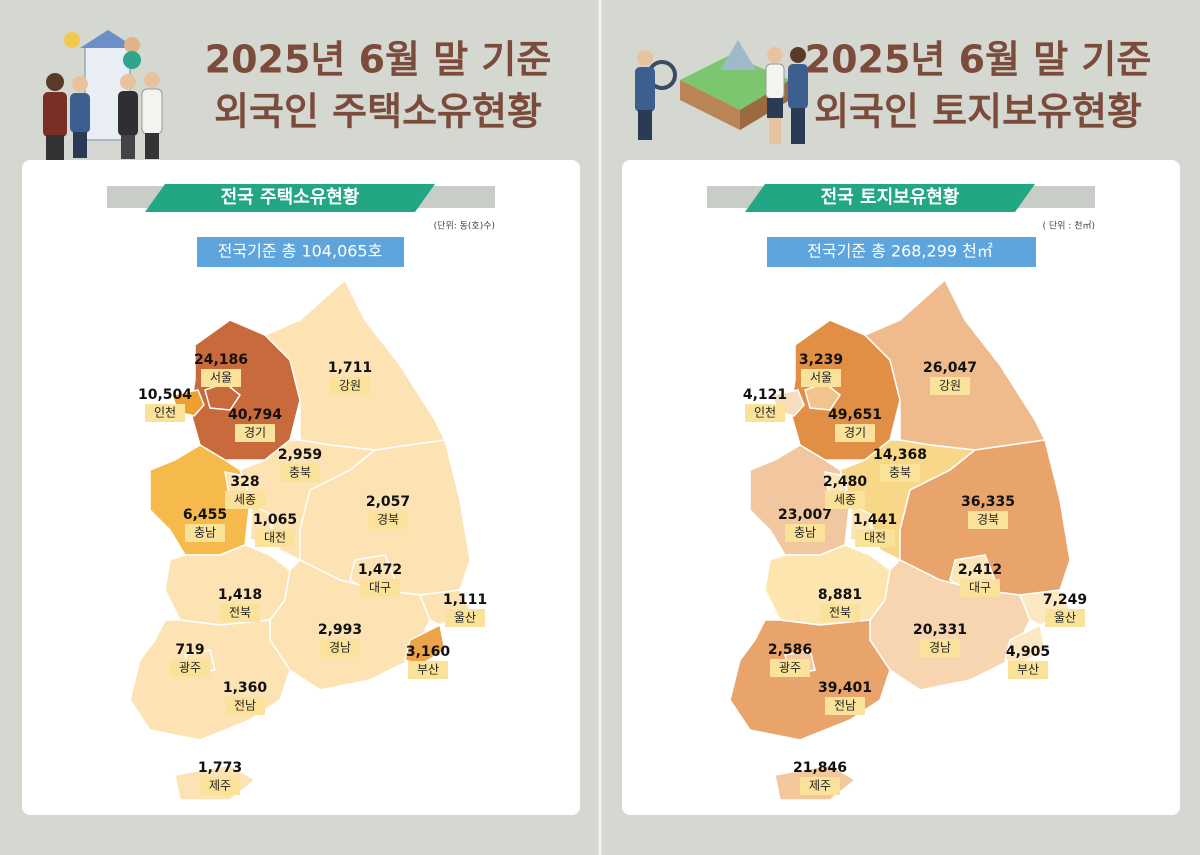  What do you see at coordinates (240, 595) in the screenshot?
I see `region-value: 1,418` at bounding box center [240, 595].